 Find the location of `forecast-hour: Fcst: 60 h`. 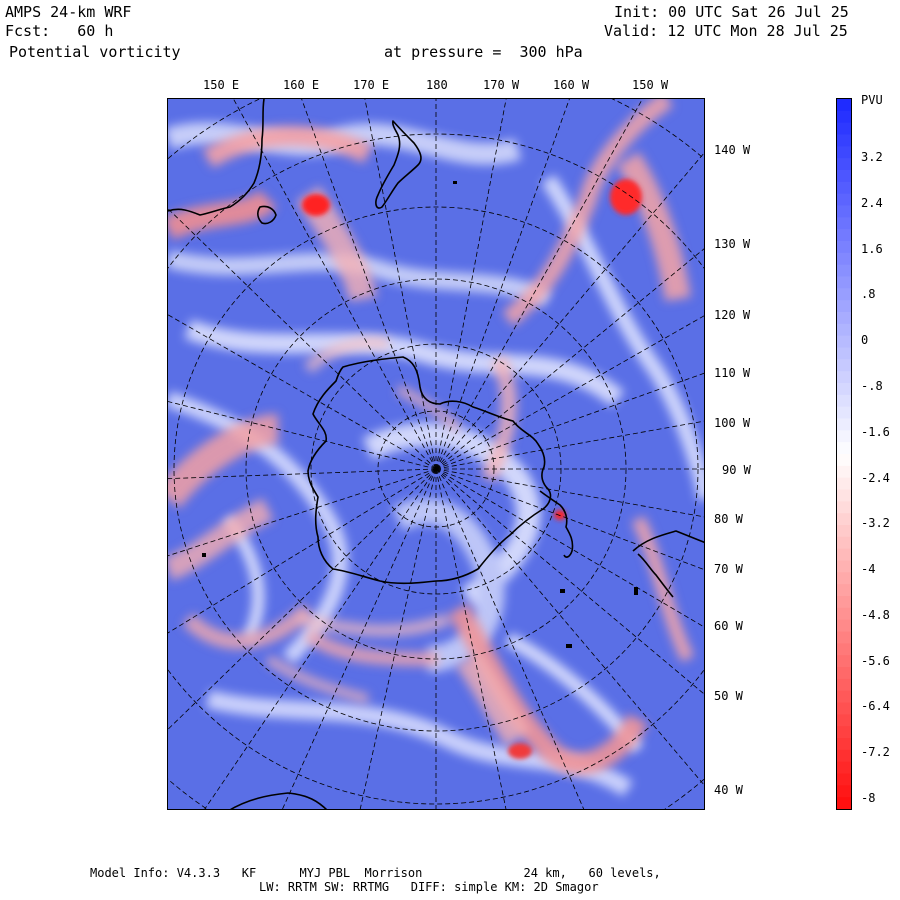

forecast-hour: Fcst: 60 h is located at coordinates (59, 31).